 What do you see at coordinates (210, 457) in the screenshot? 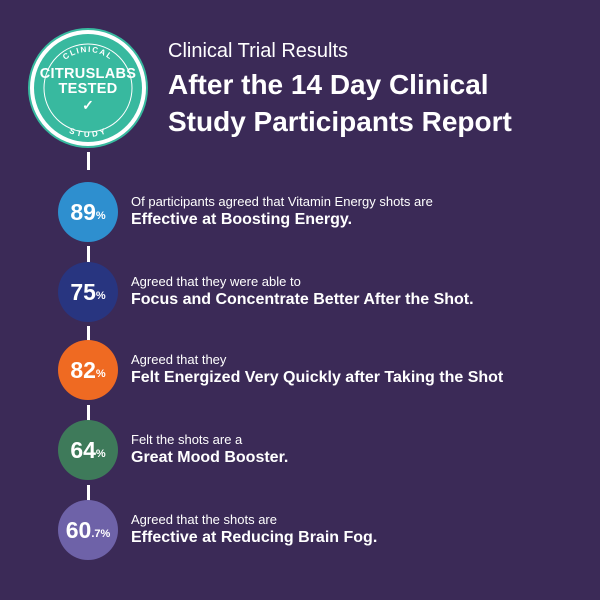
I see `stat-line-2: Great Mood Booster.` at bounding box center [210, 457].